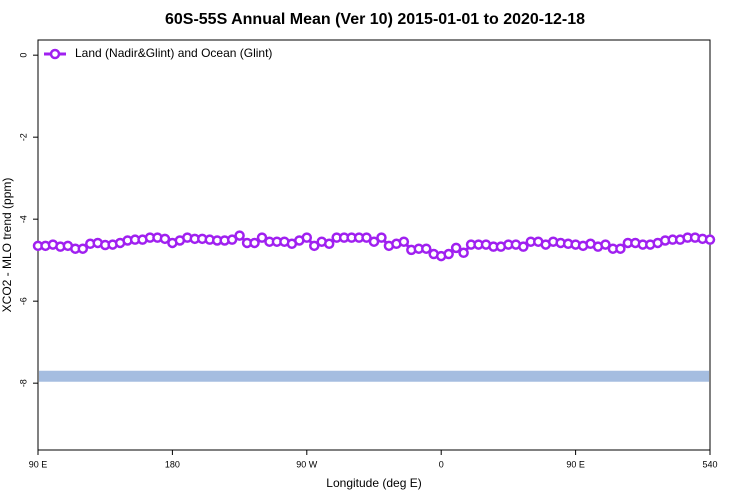 This screenshot has width=750, height=500. Describe the element at coordinates (23, 55) in the screenshot. I see `y-tick-label: 0` at that location.